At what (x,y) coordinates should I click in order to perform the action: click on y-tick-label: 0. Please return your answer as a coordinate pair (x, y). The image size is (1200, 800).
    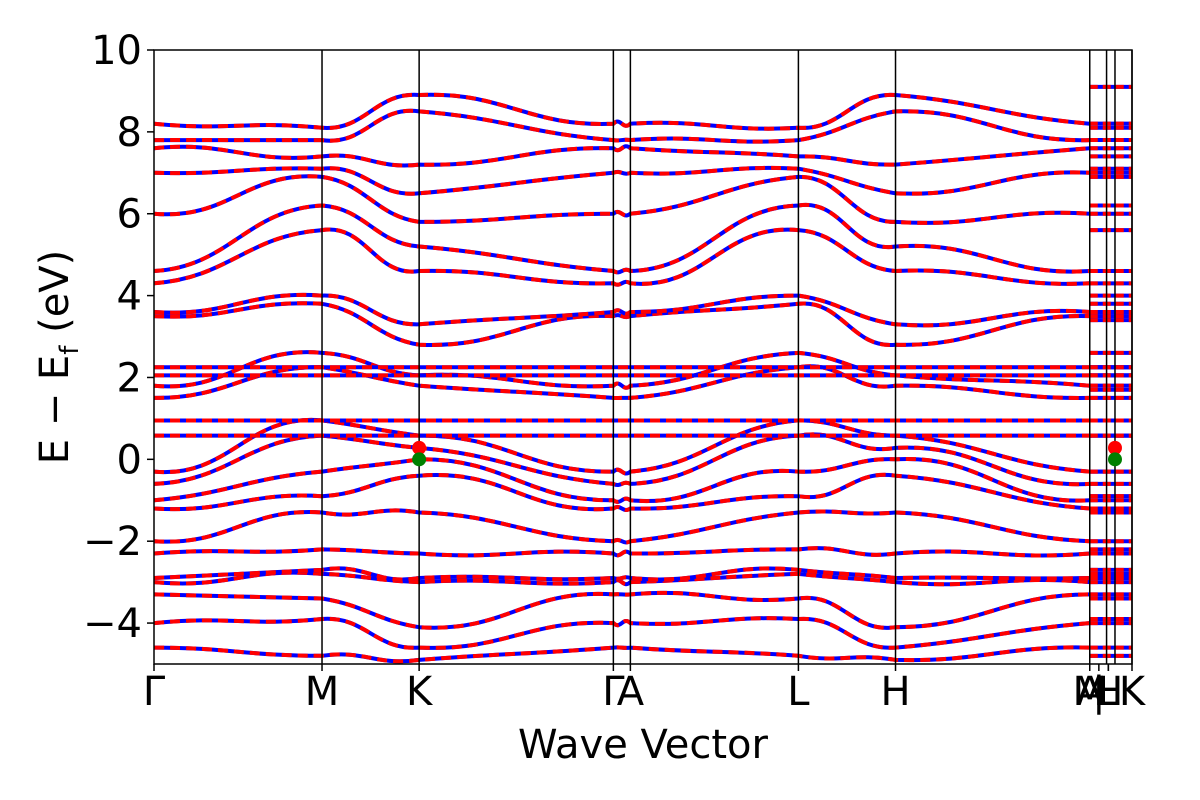
    Looking at the image, I should click on (129, 460).